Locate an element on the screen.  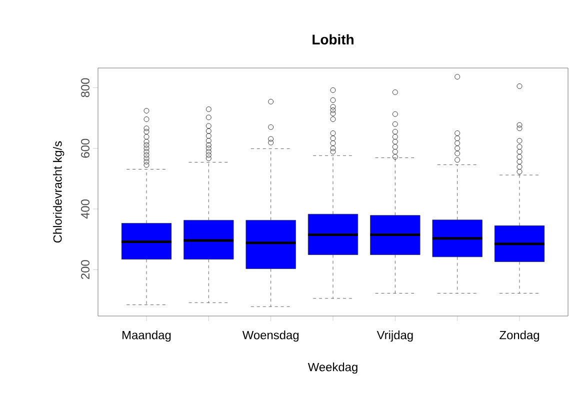
y-tick-label: 800 is located at coordinates (85, 88).